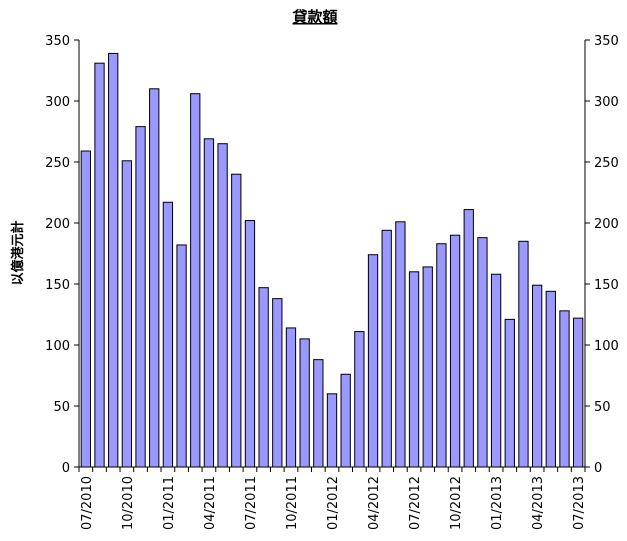  I want to click on x-tick-label: 04/2013, so click(538, 503).